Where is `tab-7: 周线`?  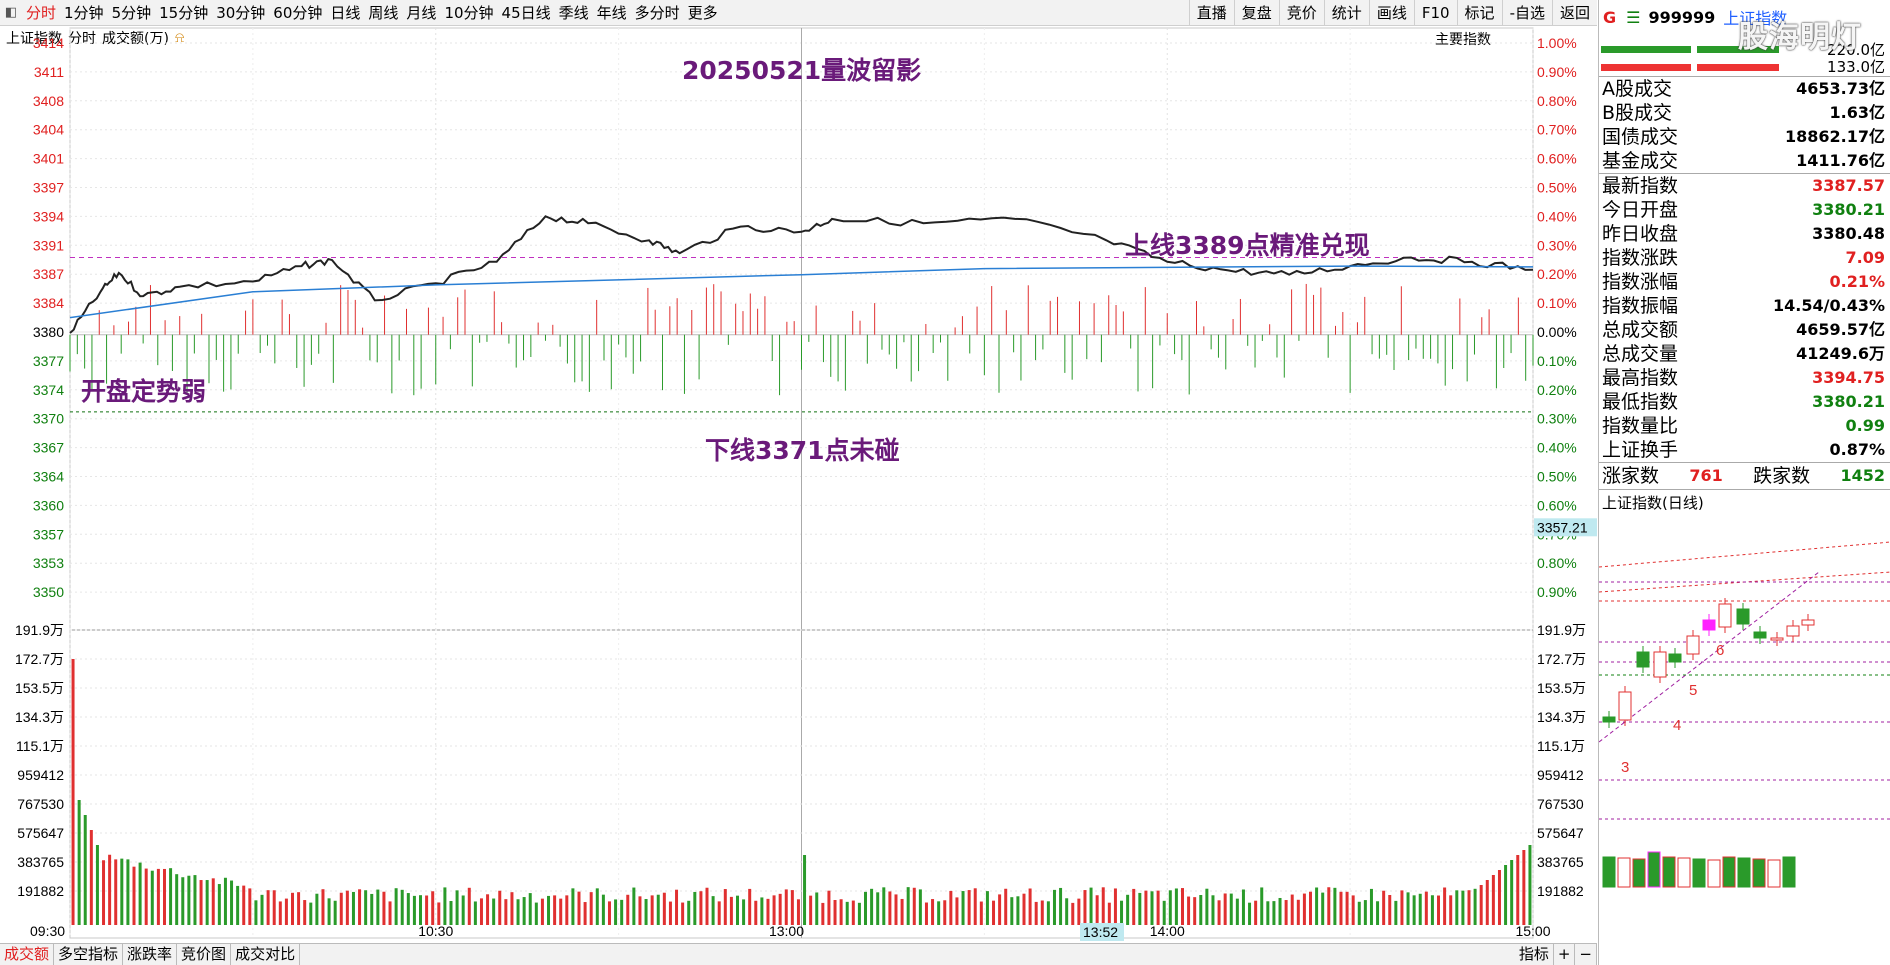 tab-7: 周线 is located at coordinates (383, 12).